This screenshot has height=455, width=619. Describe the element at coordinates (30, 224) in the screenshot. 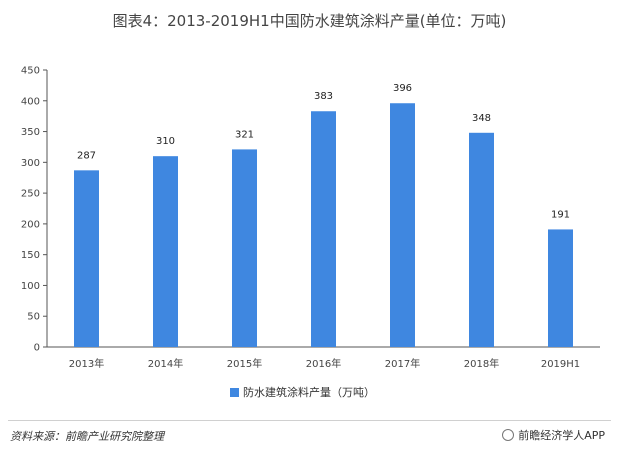

I see `y-tick-label: 200` at that location.